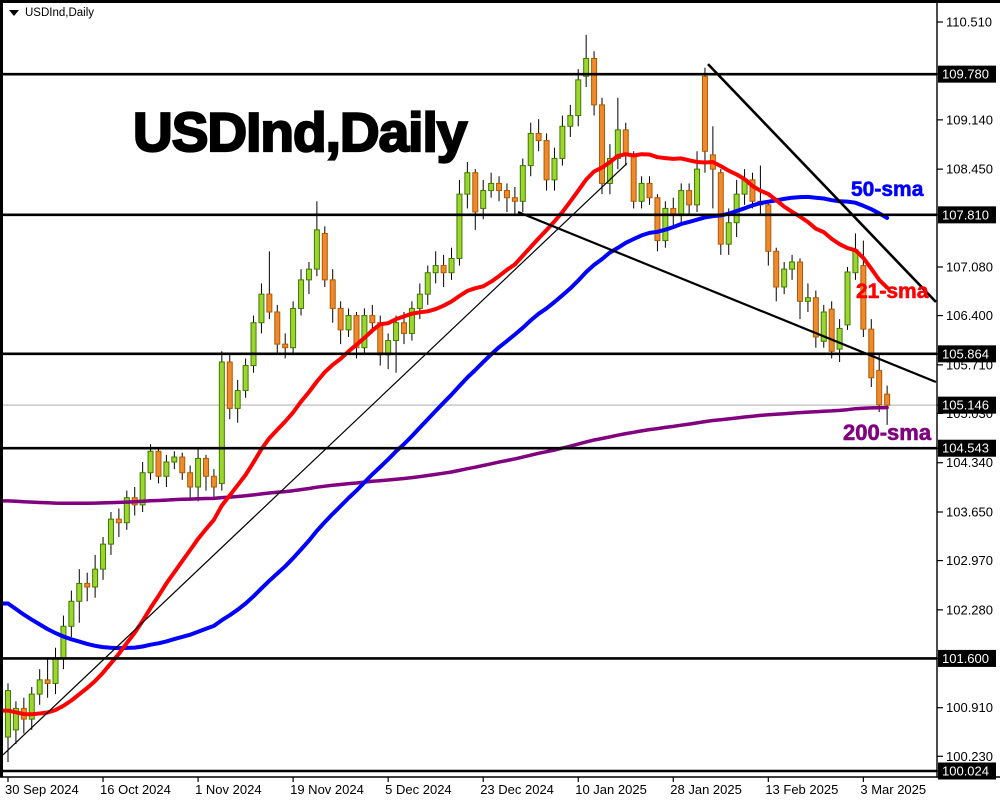  I want to click on price-tick-label: 102.970, so click(969, 560).